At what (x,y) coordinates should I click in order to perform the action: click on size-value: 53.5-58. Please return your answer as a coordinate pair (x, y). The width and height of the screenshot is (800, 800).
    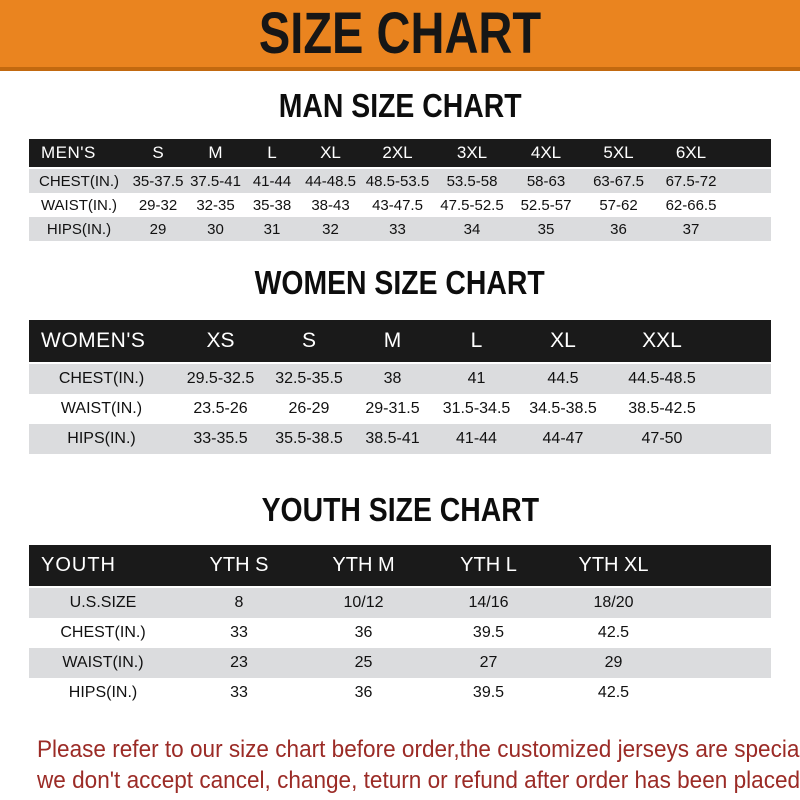
    Looking at the image, I should click on (472, 180).